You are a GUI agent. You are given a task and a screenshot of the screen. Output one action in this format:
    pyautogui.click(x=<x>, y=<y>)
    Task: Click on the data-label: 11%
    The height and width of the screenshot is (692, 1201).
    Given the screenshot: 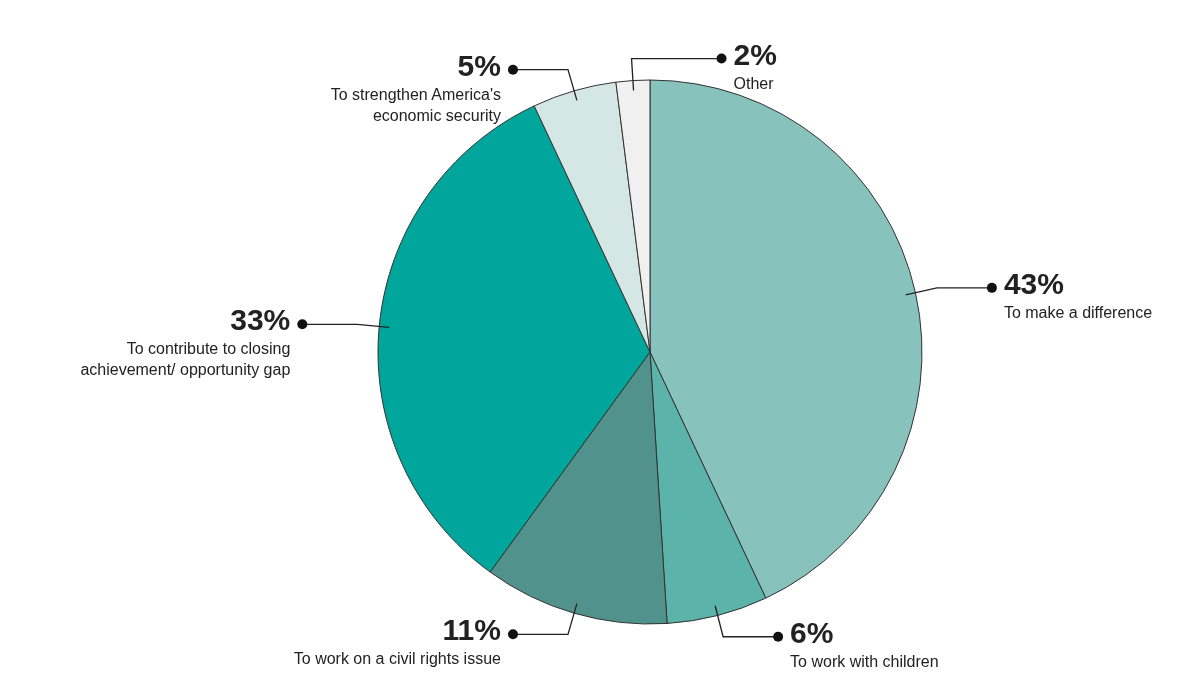 What is the action you would take?
    pyautogui.click(x=471, y=630)
    